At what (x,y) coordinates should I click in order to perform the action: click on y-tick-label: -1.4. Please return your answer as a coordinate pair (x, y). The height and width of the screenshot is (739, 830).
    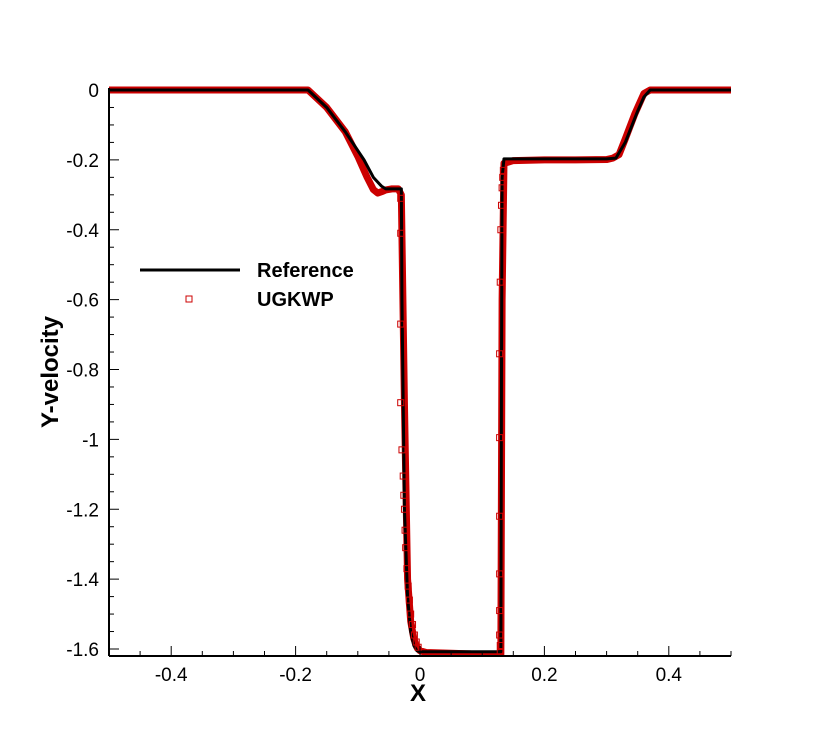
    Looking at the image, I should click on (82, 580).